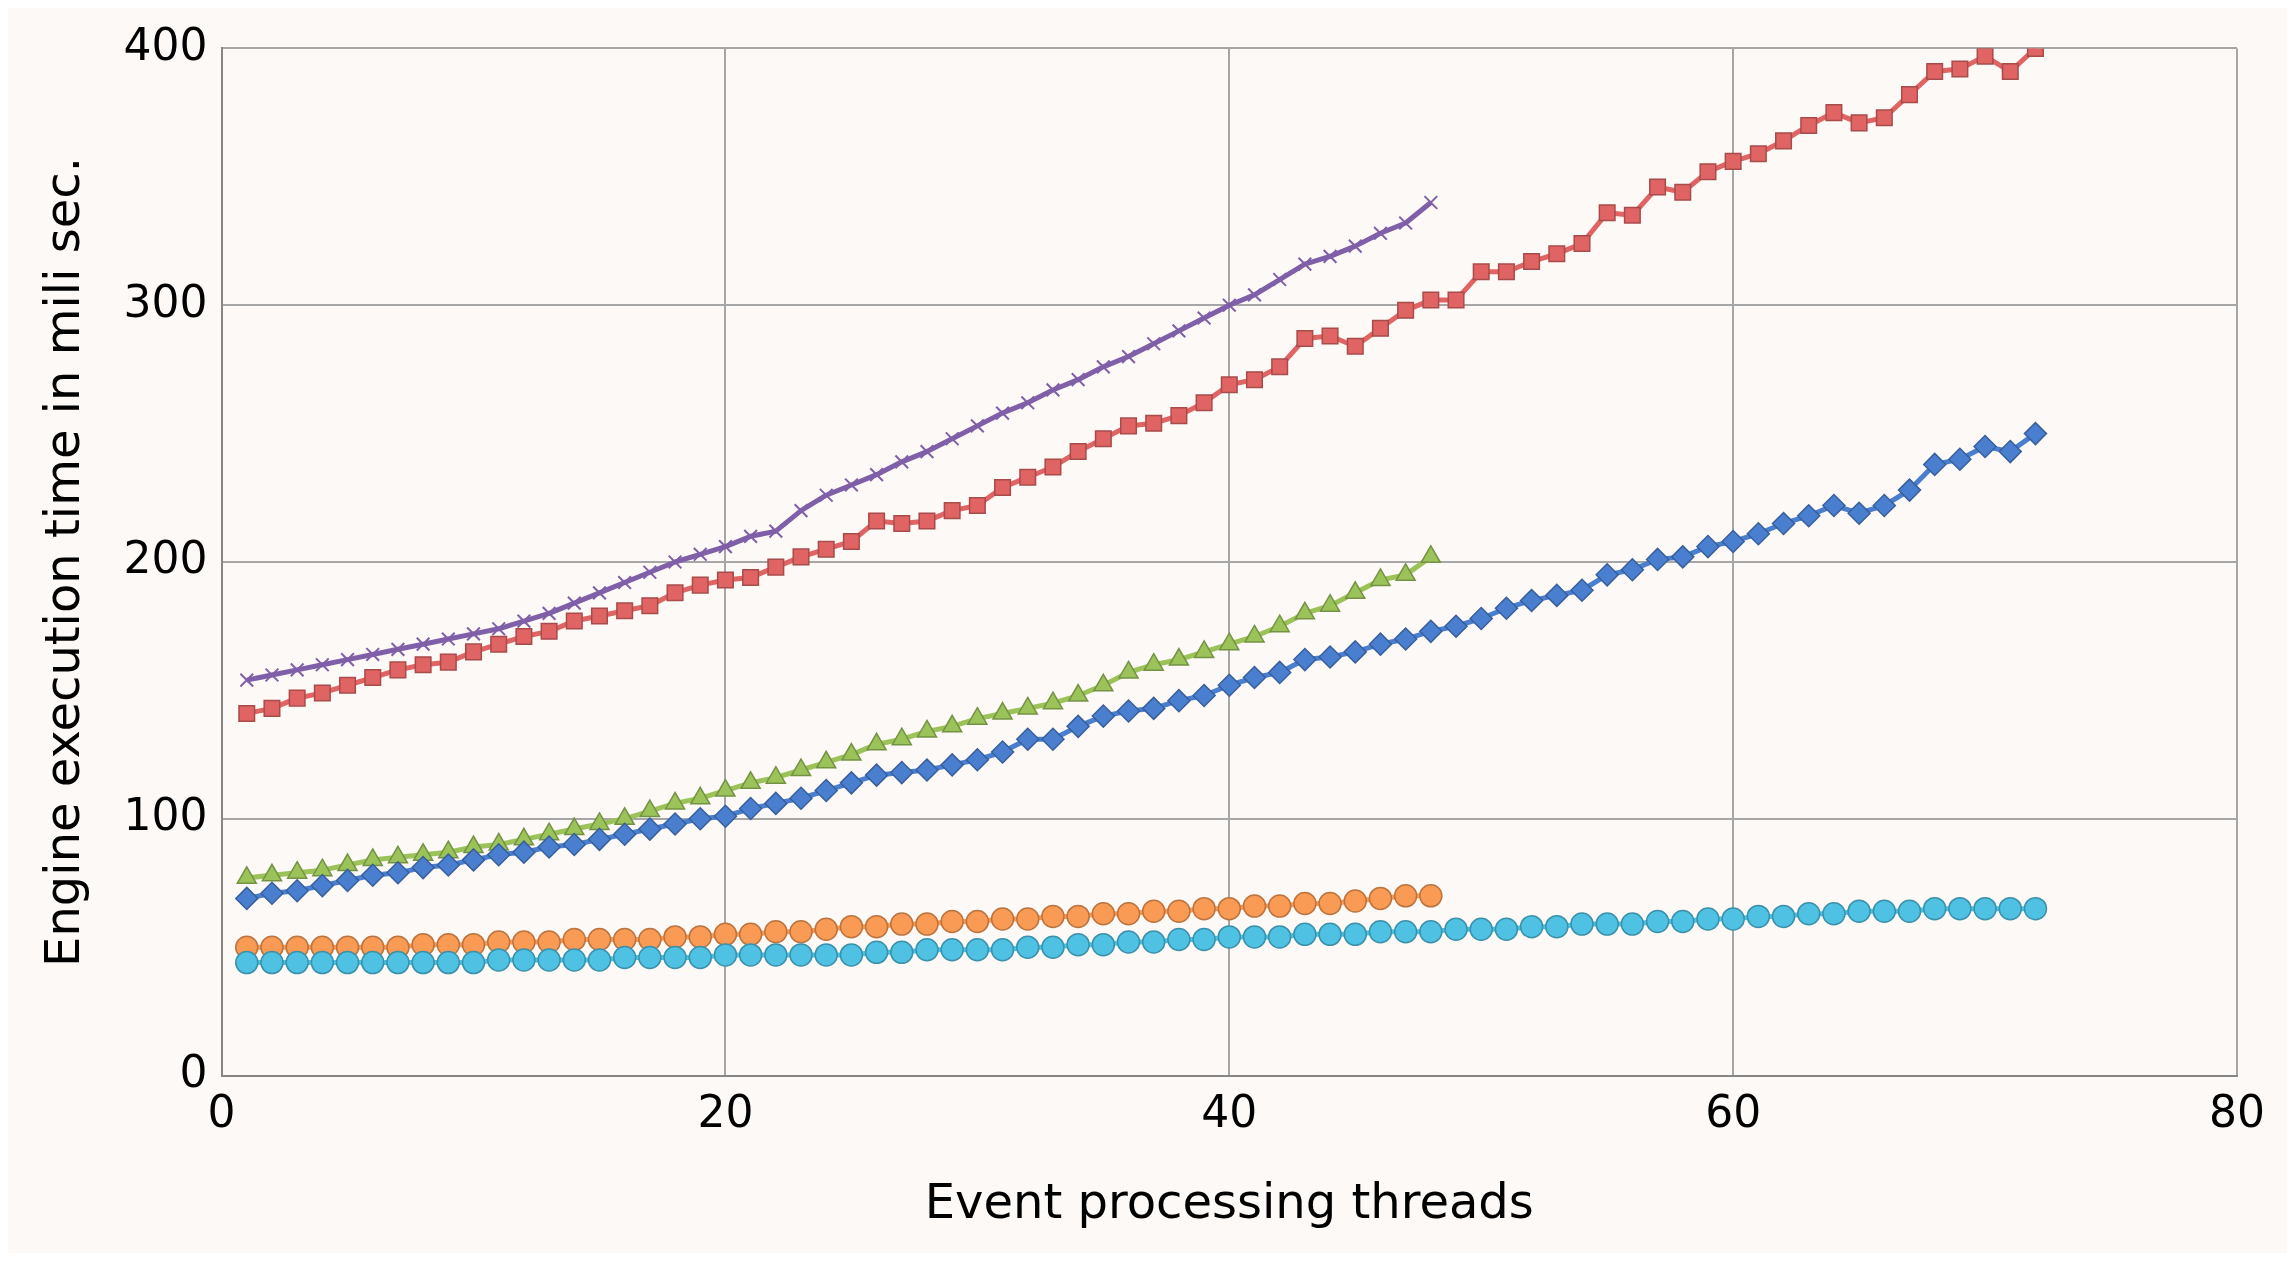 This screenshot has height=1261, width=2295. What do you see at coordinates (165, 558) in the screenshot?
I see `y-tick-label: 200` at bounding box center [165, 558].